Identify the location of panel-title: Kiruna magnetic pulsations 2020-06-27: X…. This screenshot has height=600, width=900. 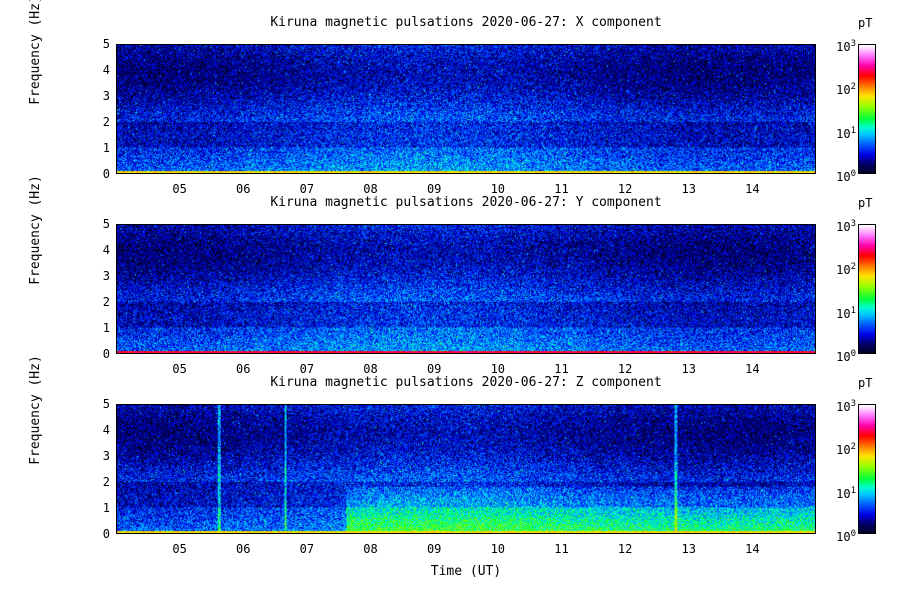
(466, 22).